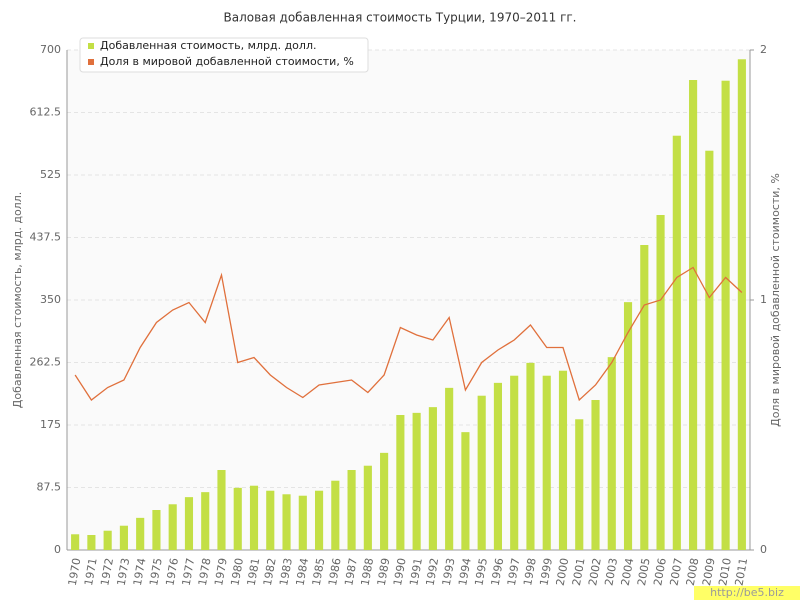 Image resolution: width=800 pixels, height=600 pixels. Describe the element at coordinates (763, 299) in the screenshot. I see `y2-tick-label: 1` at that location.